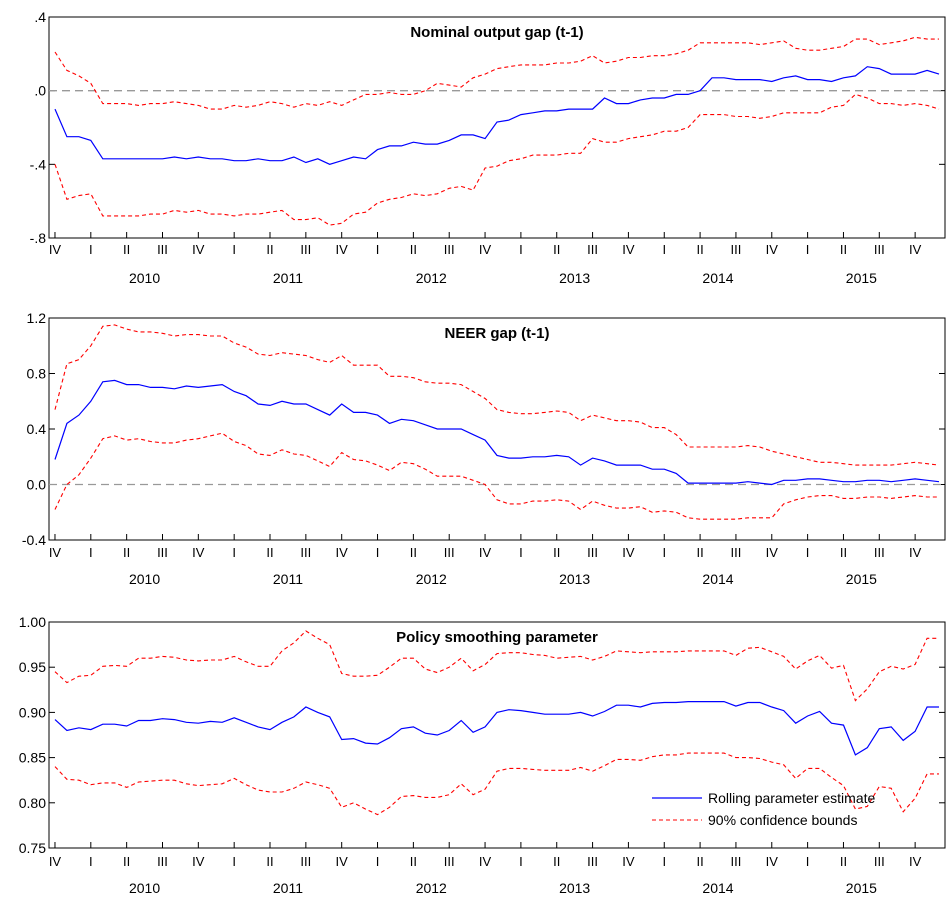  Describe the element at coordinates (782, 820) in the screenshot. I see `legend-label-bounds: 90% confidence bounds` at that location.